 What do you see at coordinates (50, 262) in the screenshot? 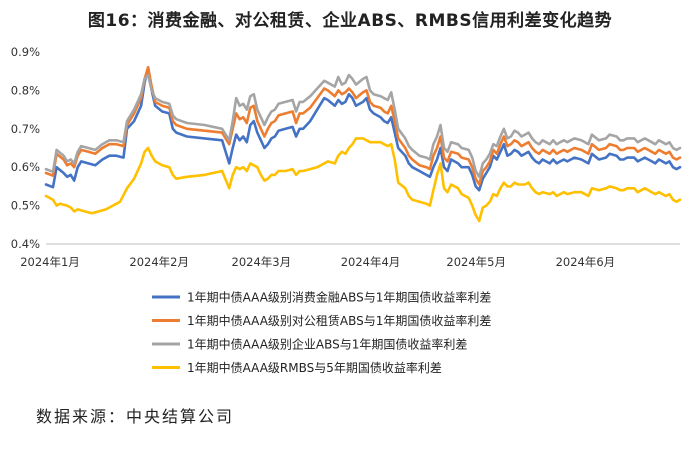
I see `x-tick-label: 2024年1月` at bounding box center [50, 262].